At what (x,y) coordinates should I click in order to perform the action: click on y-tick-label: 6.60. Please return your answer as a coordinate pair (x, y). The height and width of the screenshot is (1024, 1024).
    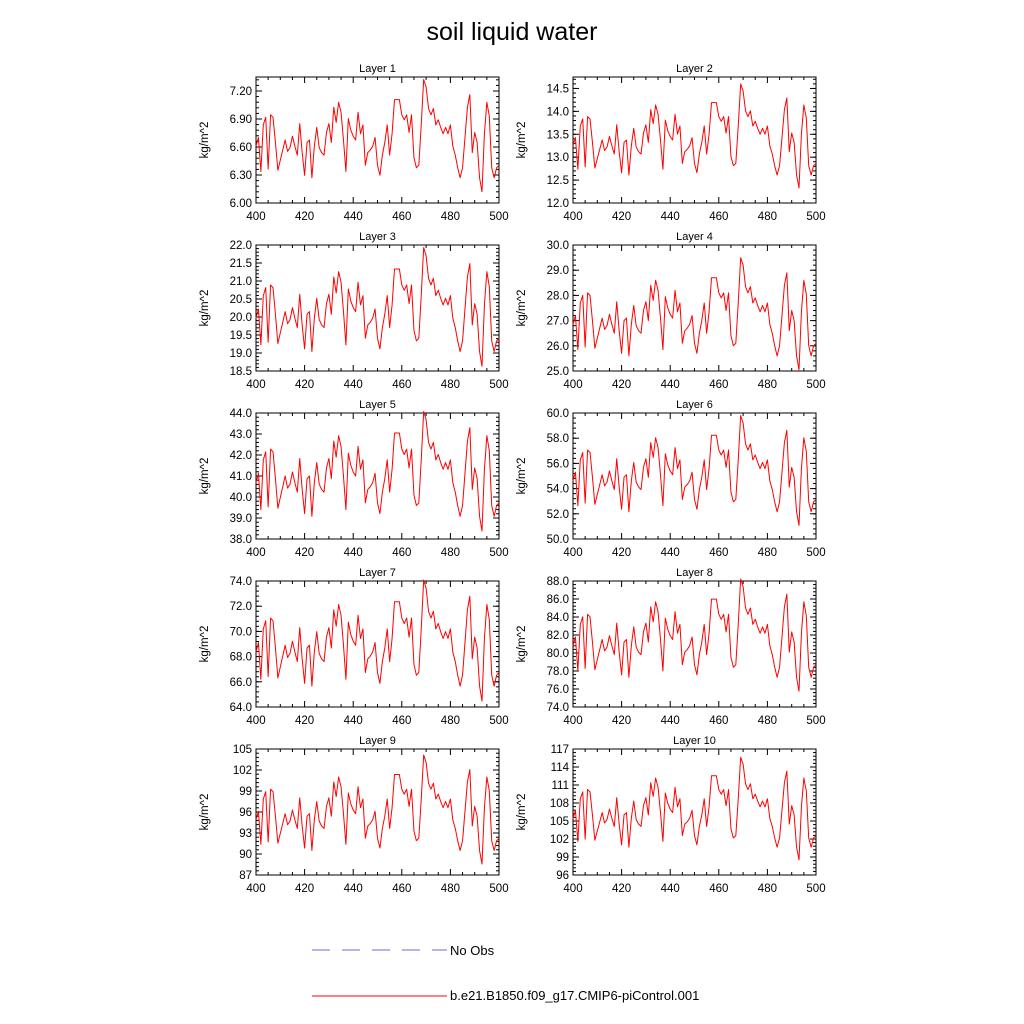
    Looking at the image, I should click on (241, 148).